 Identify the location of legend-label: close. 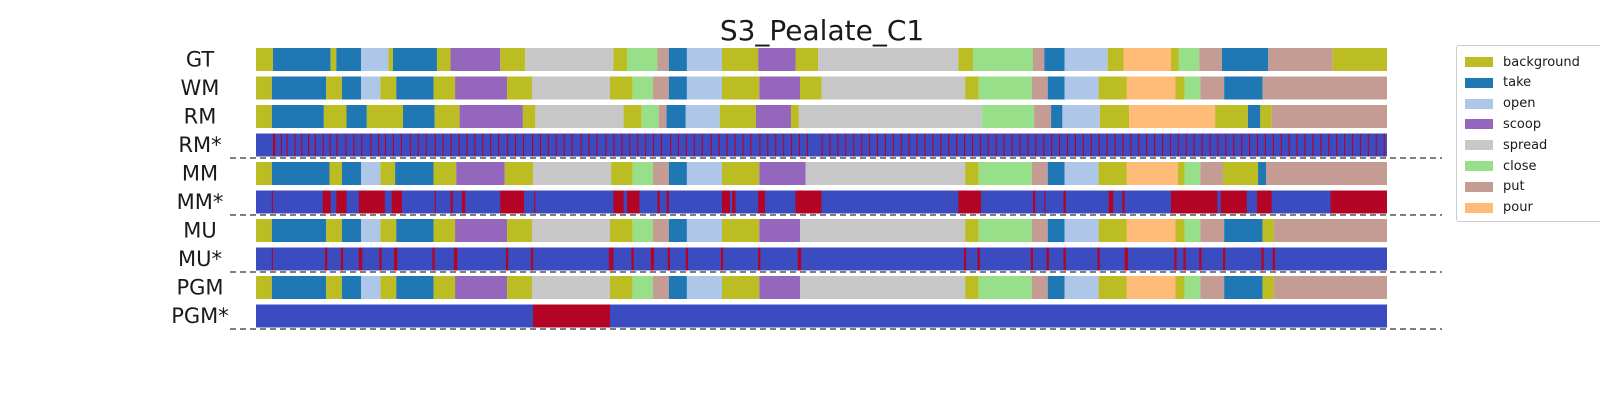
(1520, 166).